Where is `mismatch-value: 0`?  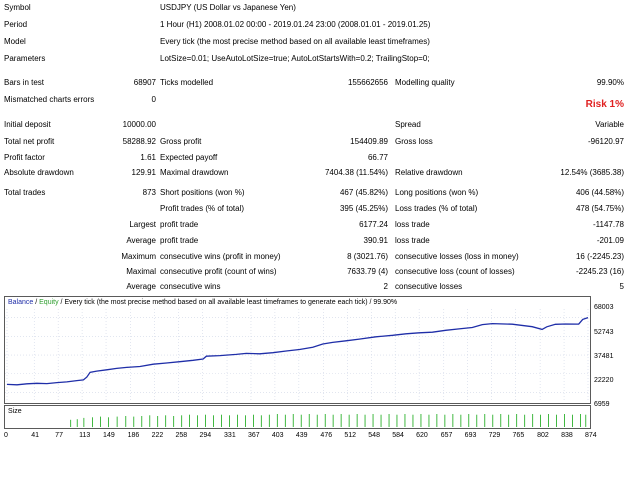
mismatch-value: 0 is located at coordinates (153, 99).